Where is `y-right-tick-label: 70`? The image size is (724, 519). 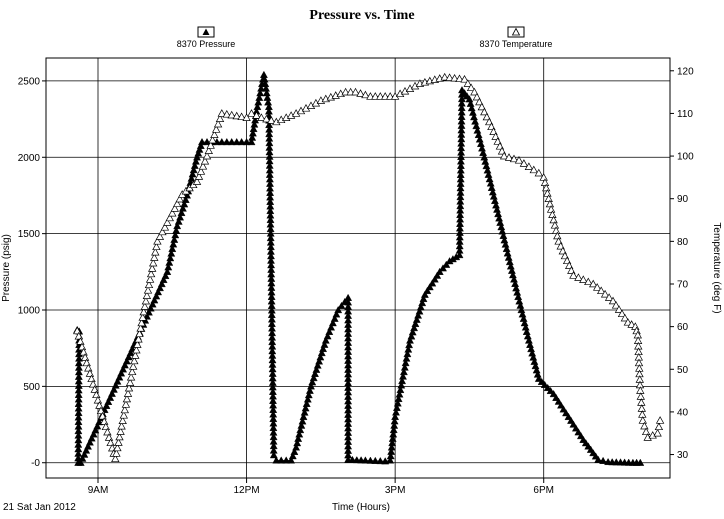
y-right-tick-label: 70 is located at coordinates (683, 284).